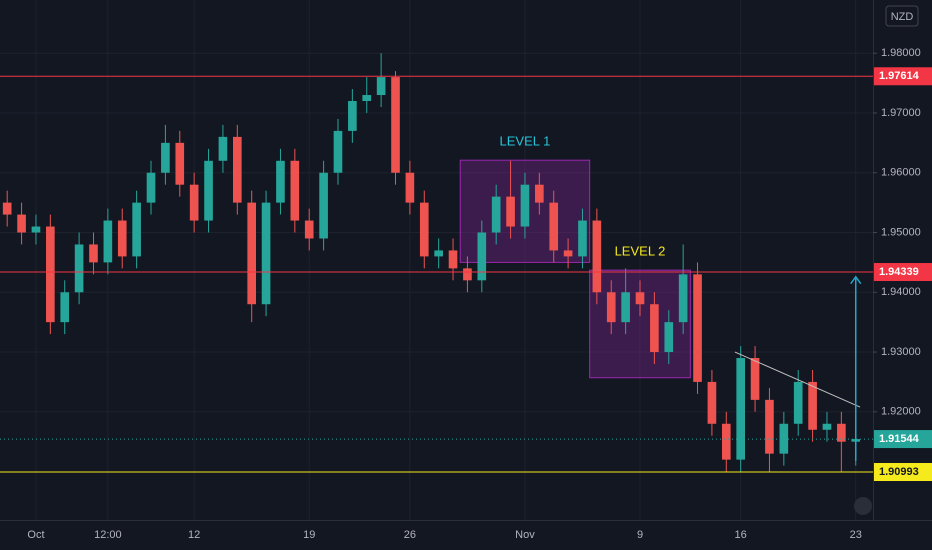  I want to click on currency-label: NZD, so click(902, 17).